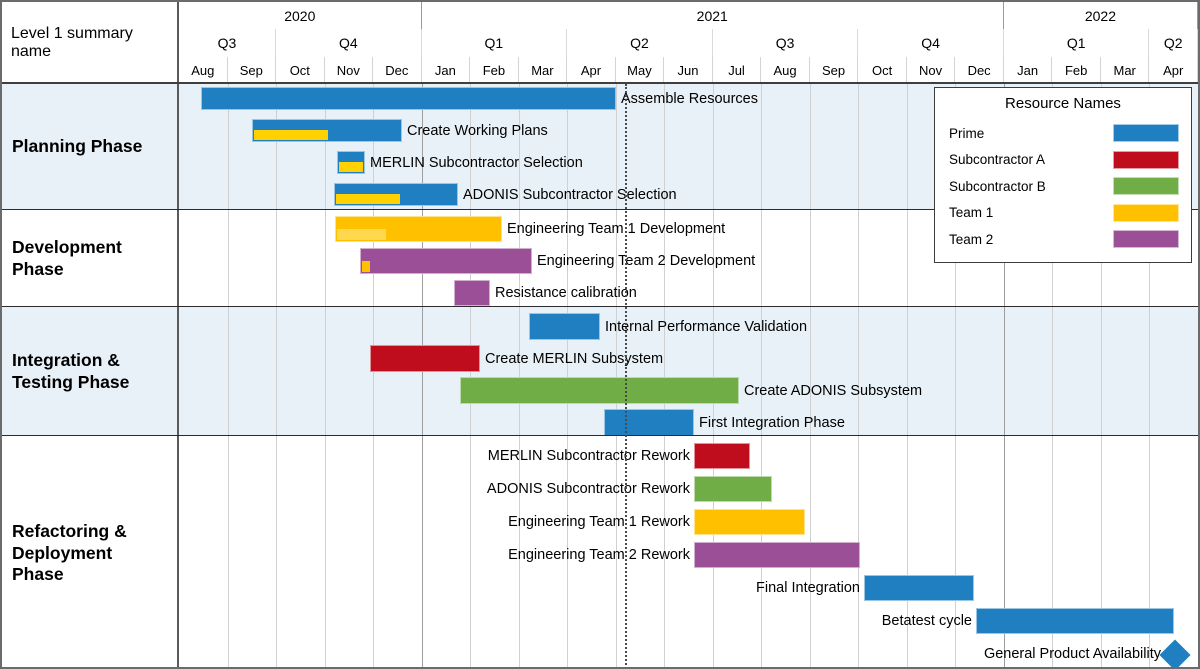 This screenshot has height=669, width=1200. What do you see at coordinates (997, 159) in the screenshot?
I see `legend-item-label: Subcontractor A` at bounding box center [997, 159].